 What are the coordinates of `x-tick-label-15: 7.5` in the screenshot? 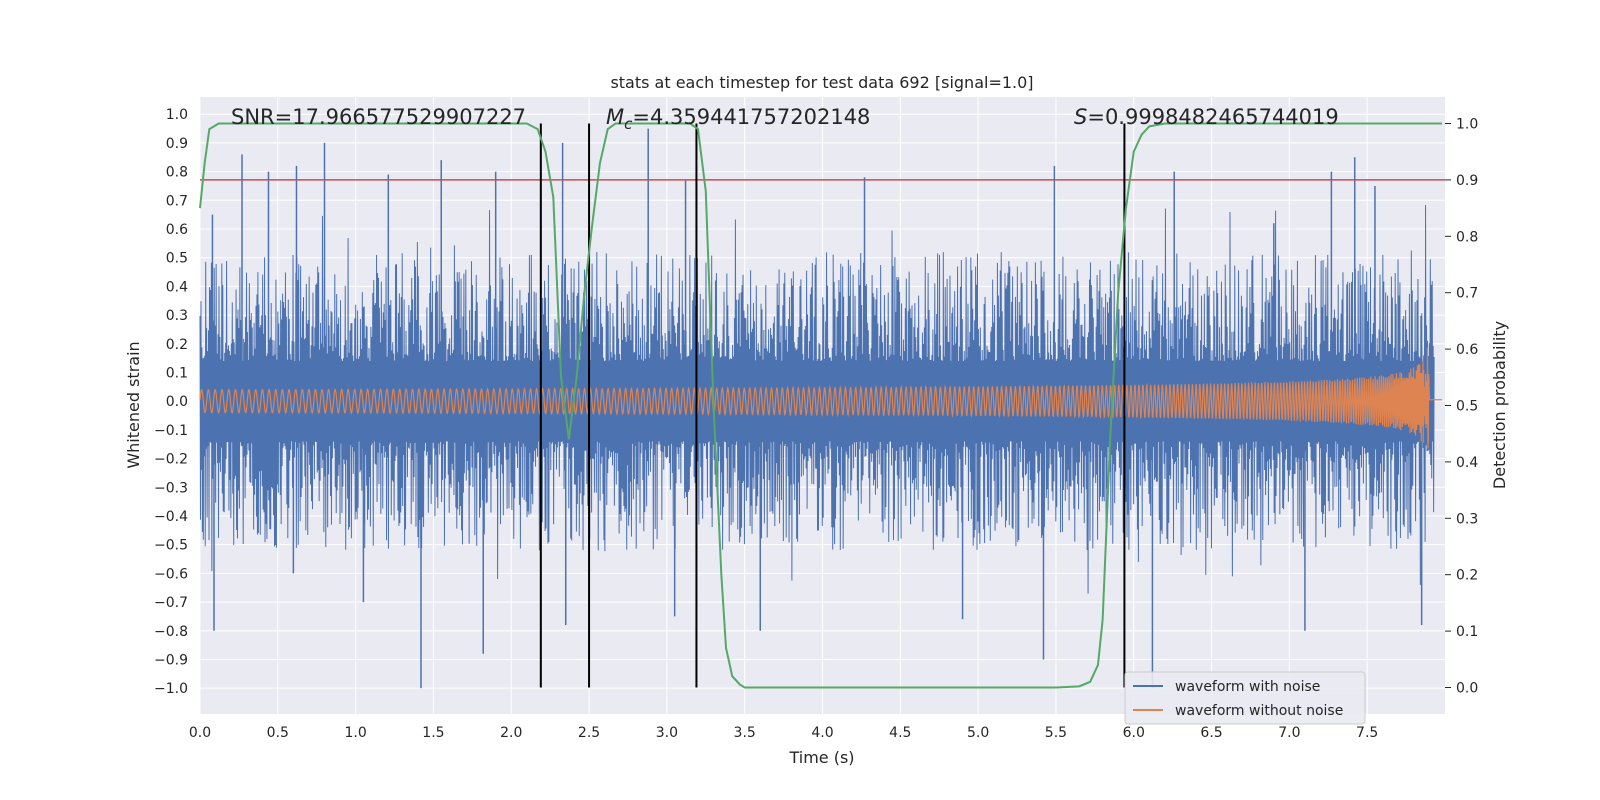 It's located at (1367, 733).